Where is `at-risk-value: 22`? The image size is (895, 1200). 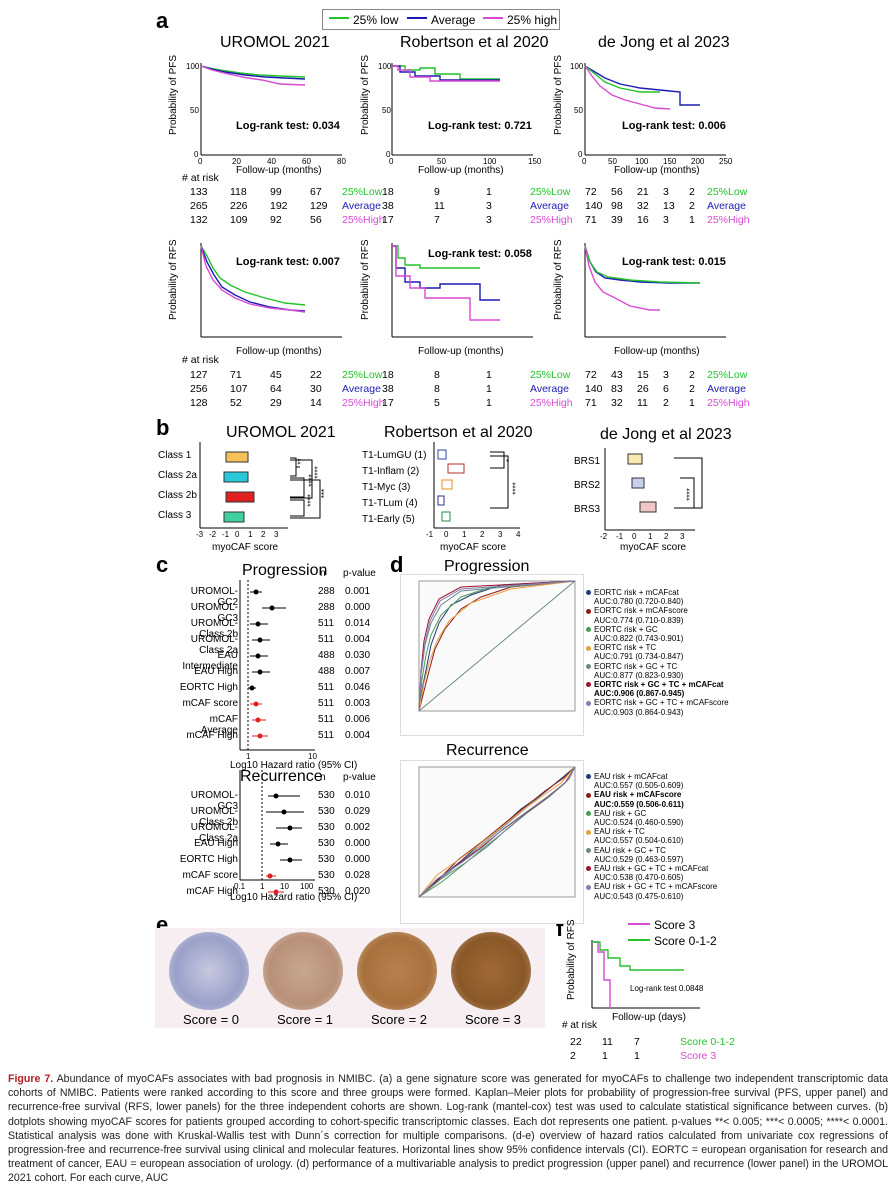
at-risk-value: 22 is located at coordinates (316, 375).